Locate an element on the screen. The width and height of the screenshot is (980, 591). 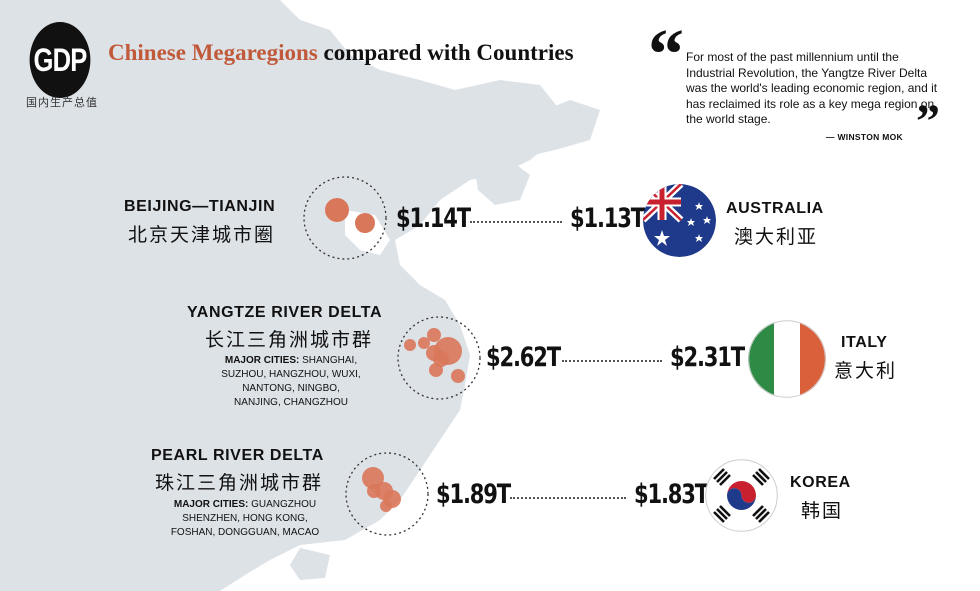
pearl-bubble-cluster is located at coordinates (387, 494).